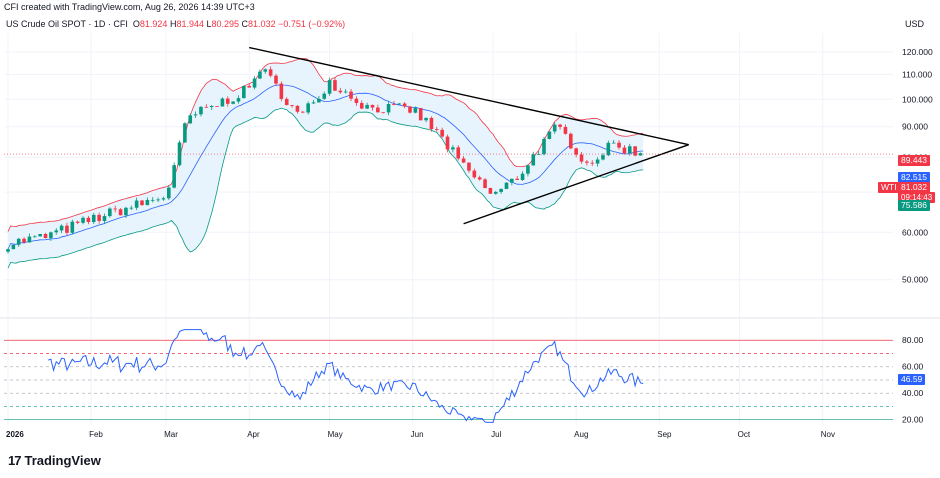  What do you see at coordinates (664, 434) in the screenshot?
I see `x-tick-label: Sep` at bounding box center [664, 434].